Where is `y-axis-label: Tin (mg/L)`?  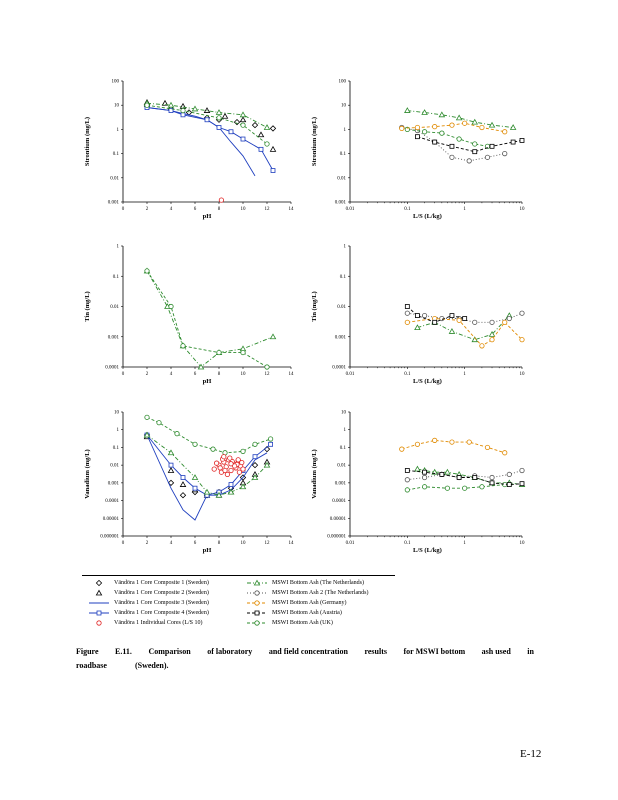 y-axis-label: Tin (mg/L) is located at coordinates (87, 306).